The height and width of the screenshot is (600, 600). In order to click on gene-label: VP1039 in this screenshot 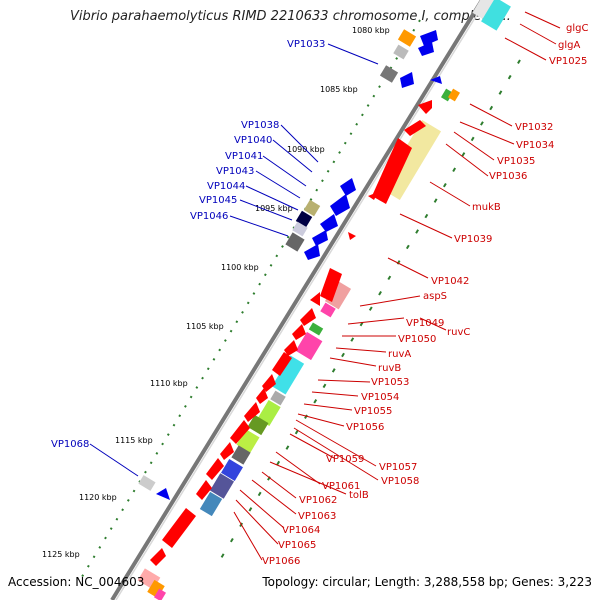, I will do `click(473, 239)`.